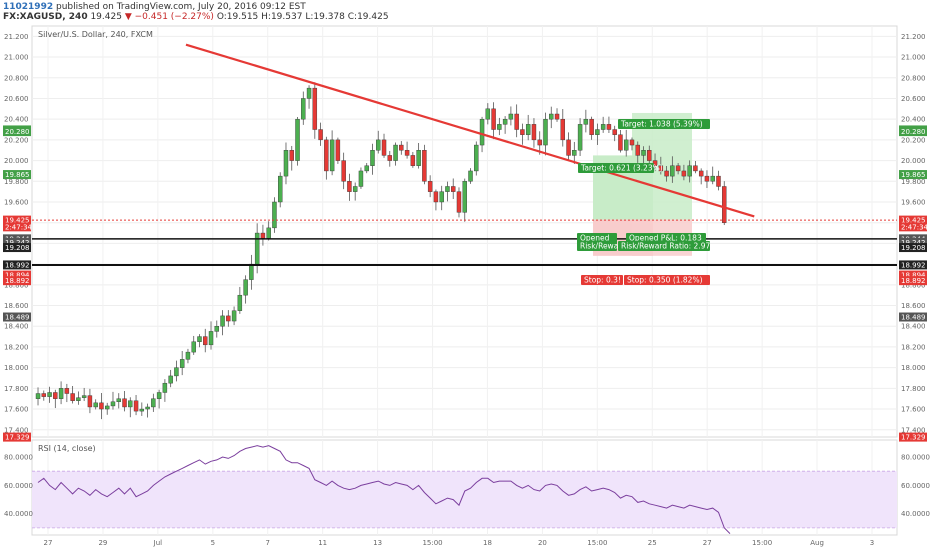 Image resolution: width=932 pixels, height=550 pixels. I want to click on y-tick-label-left: 20.200, so click(16, 140).